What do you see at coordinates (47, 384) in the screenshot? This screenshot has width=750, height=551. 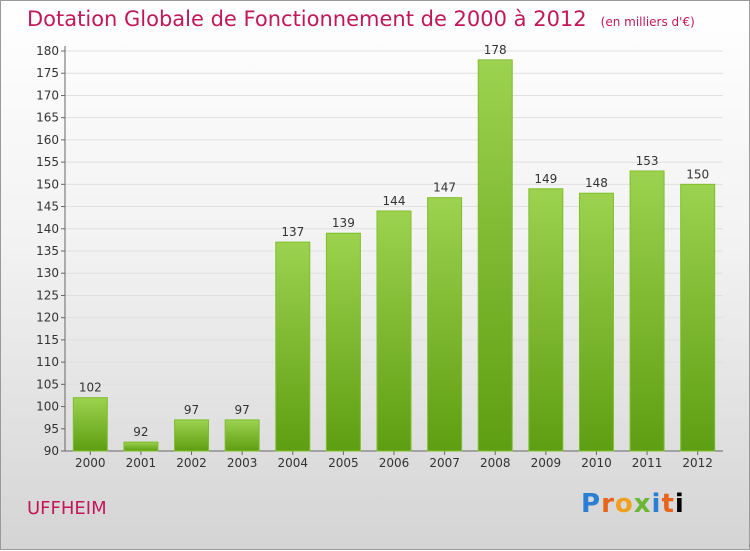 I see `y-tick-label: 105` at bounding box center [47, 384].